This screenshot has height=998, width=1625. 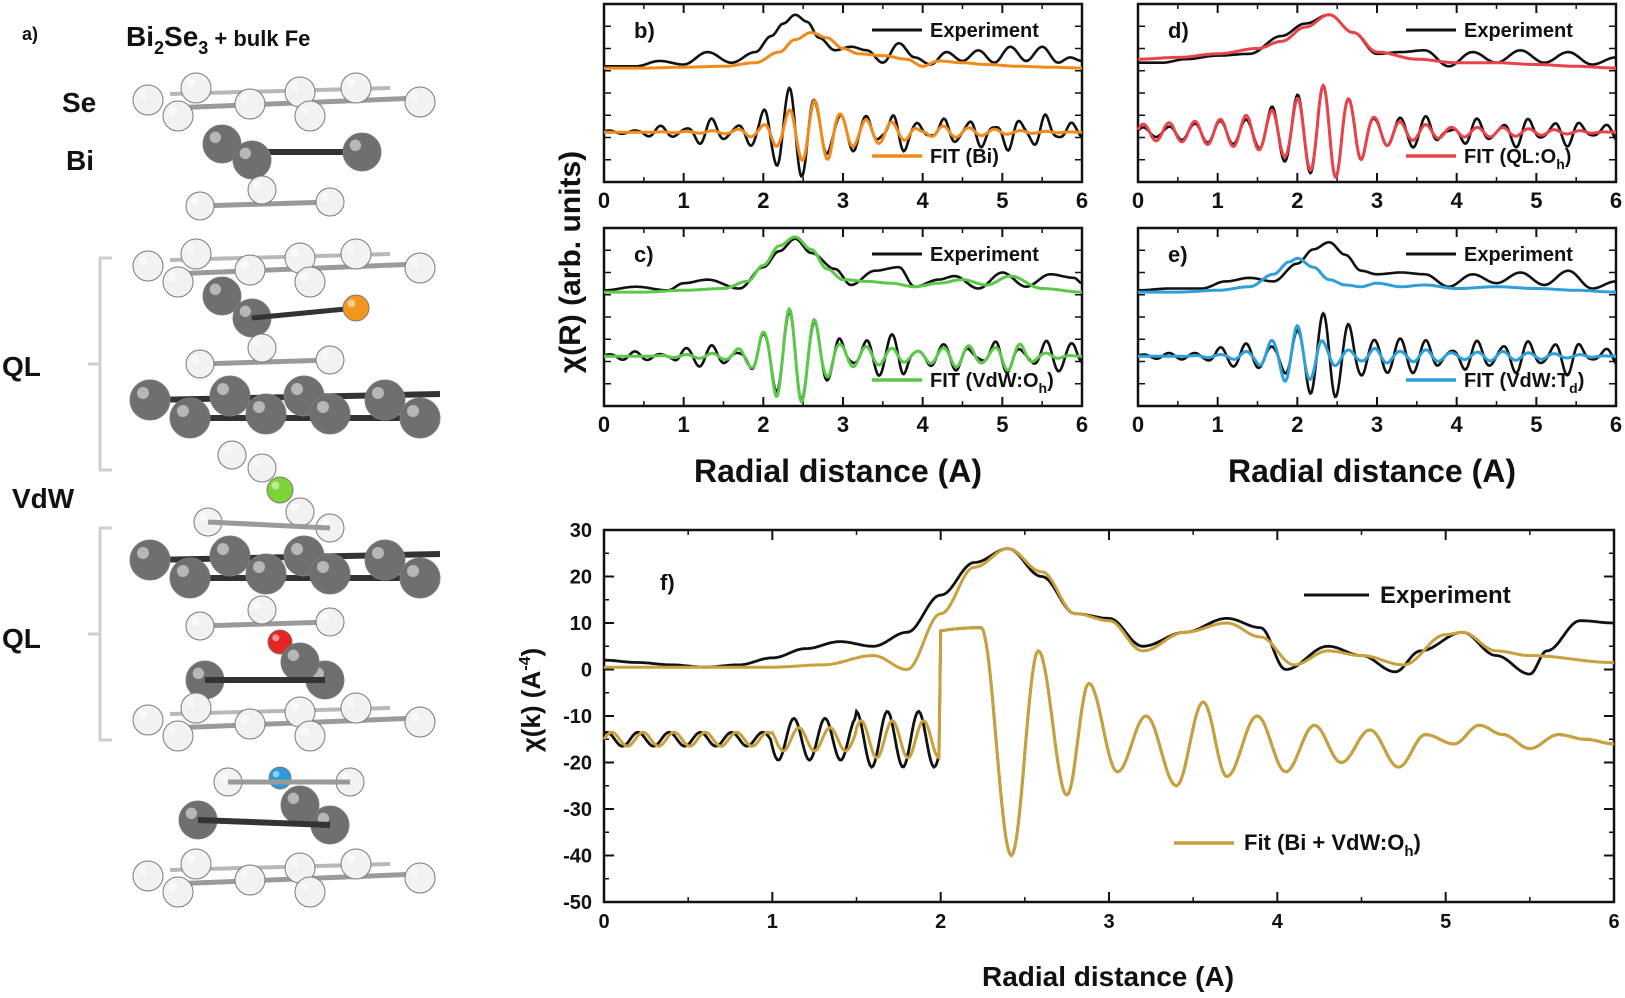 What do you see at coordinates (276, 774) in the screenshot?
I see `fe-td-atom-highlight` at bounding box center [276, 774].